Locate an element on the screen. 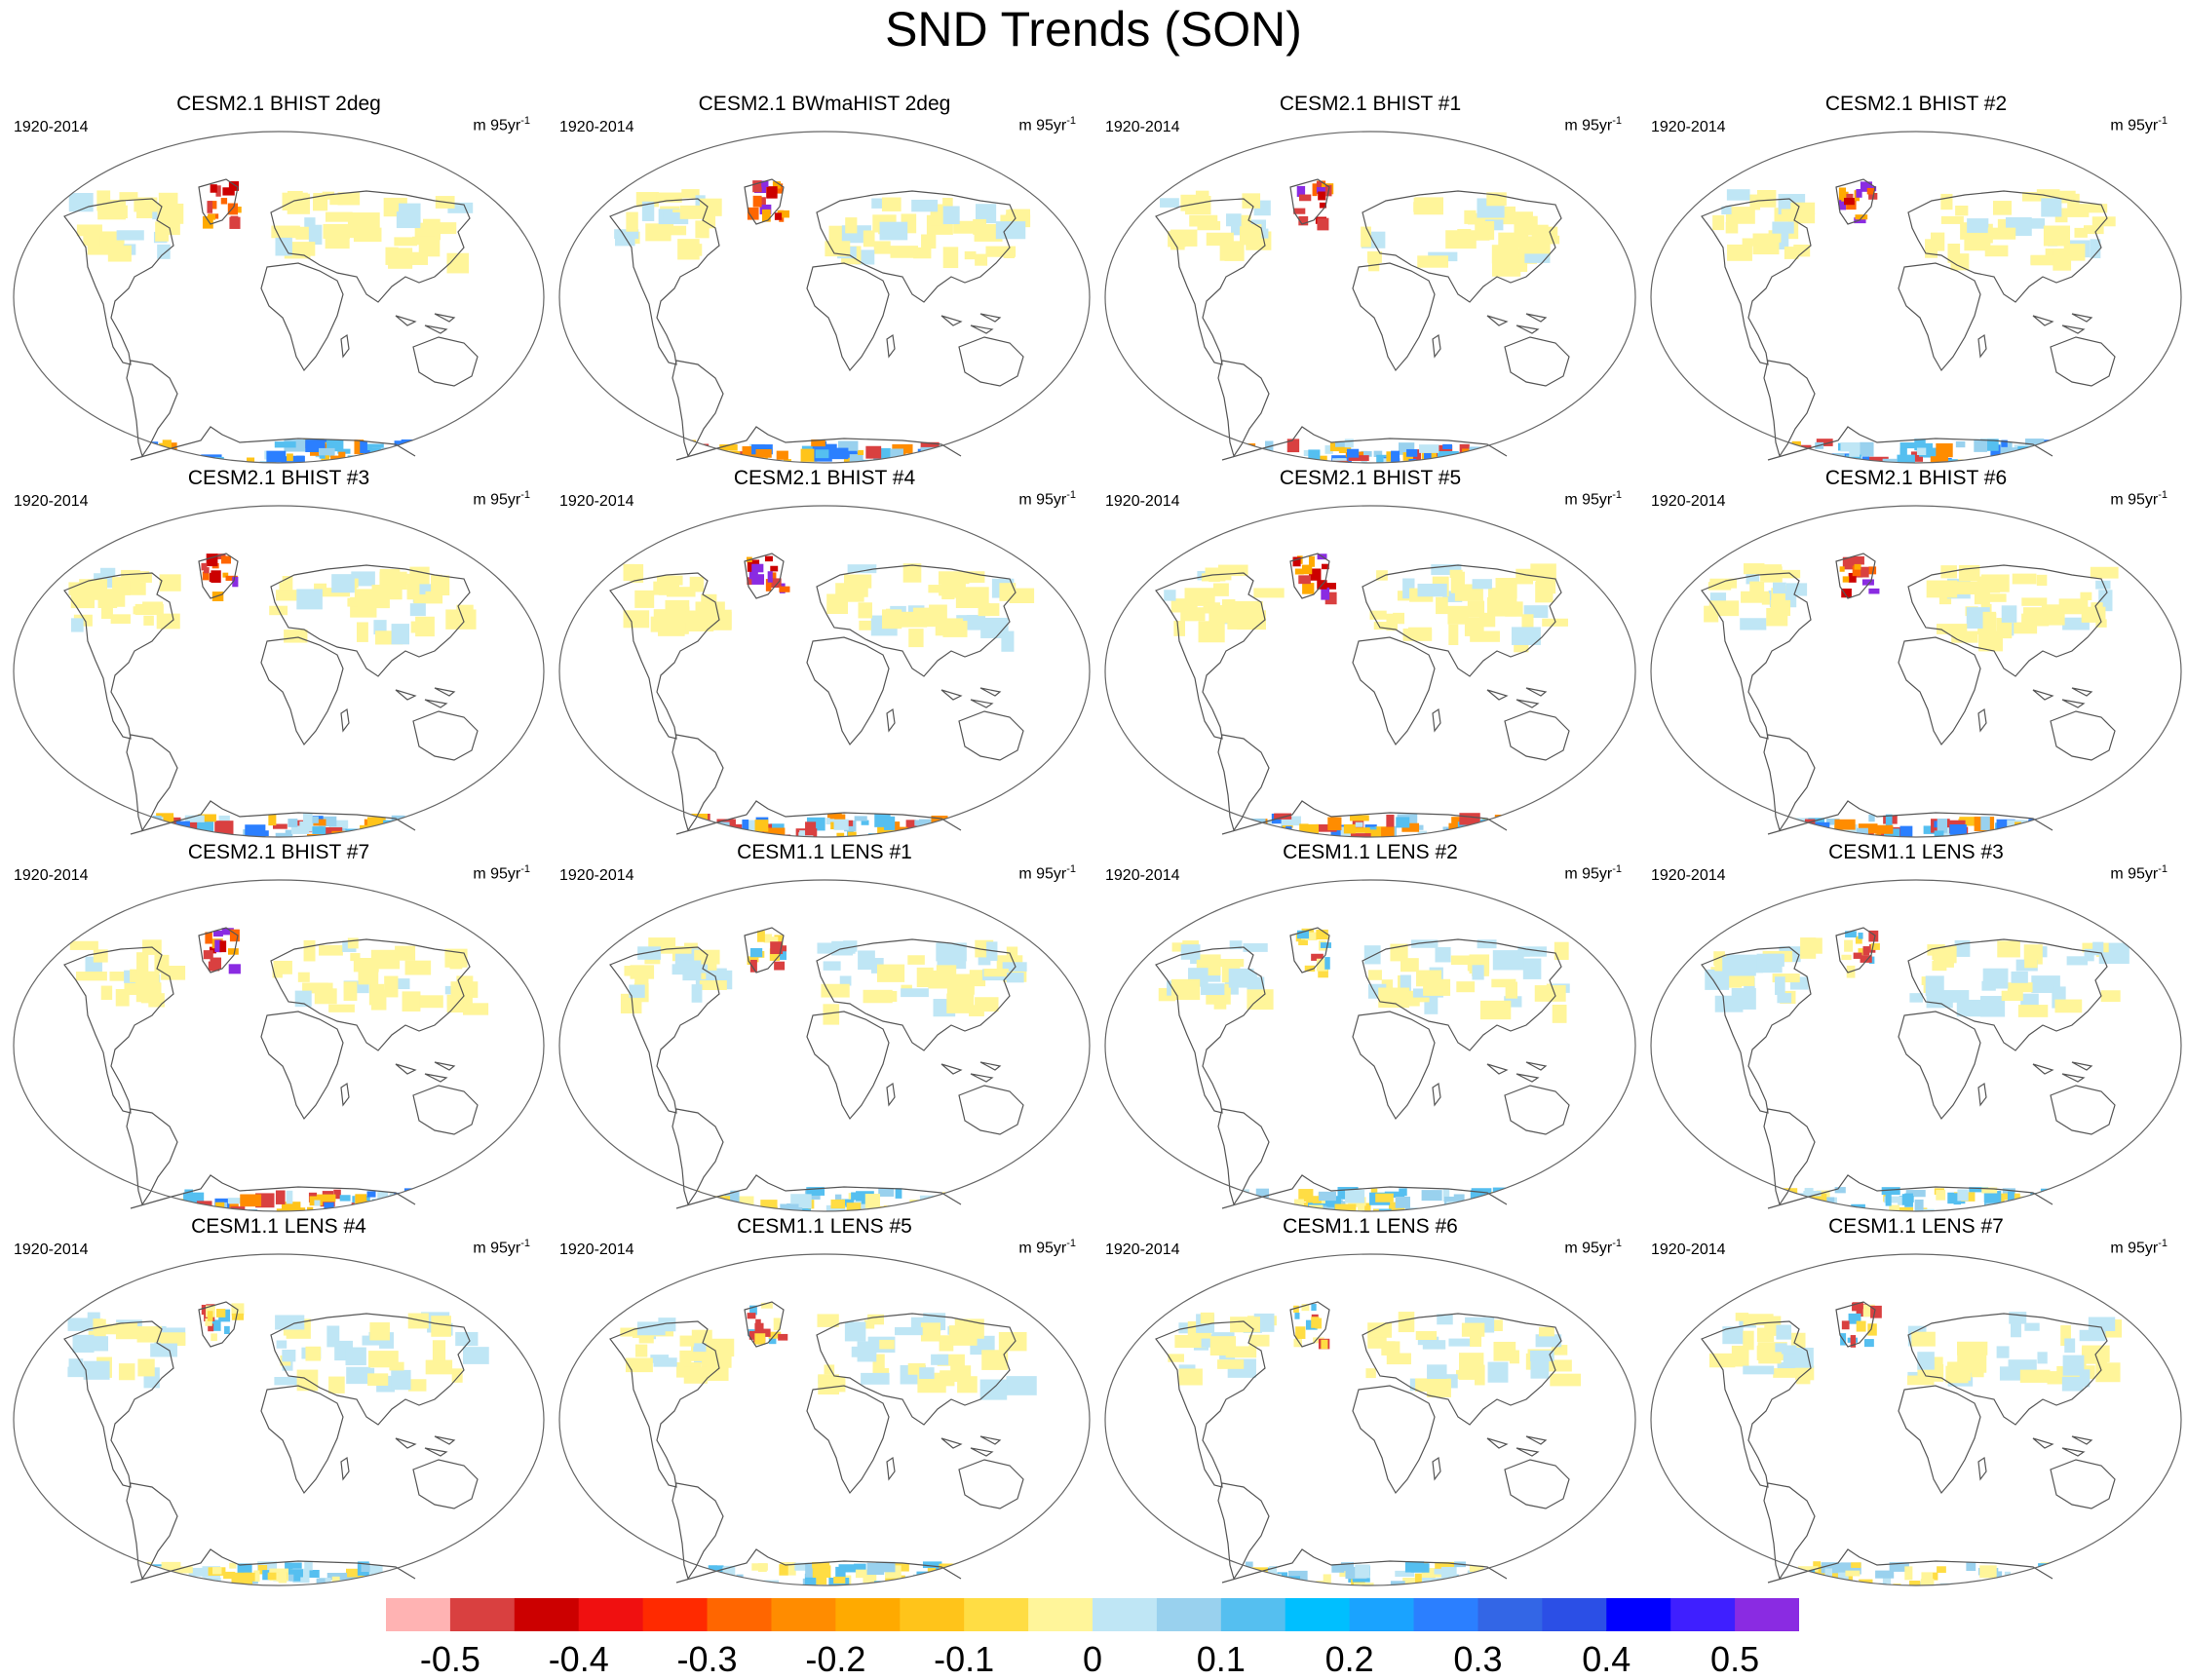 The image size is (2187, 1680). units-exponent: -1 is located at coordinates (2163, 495).